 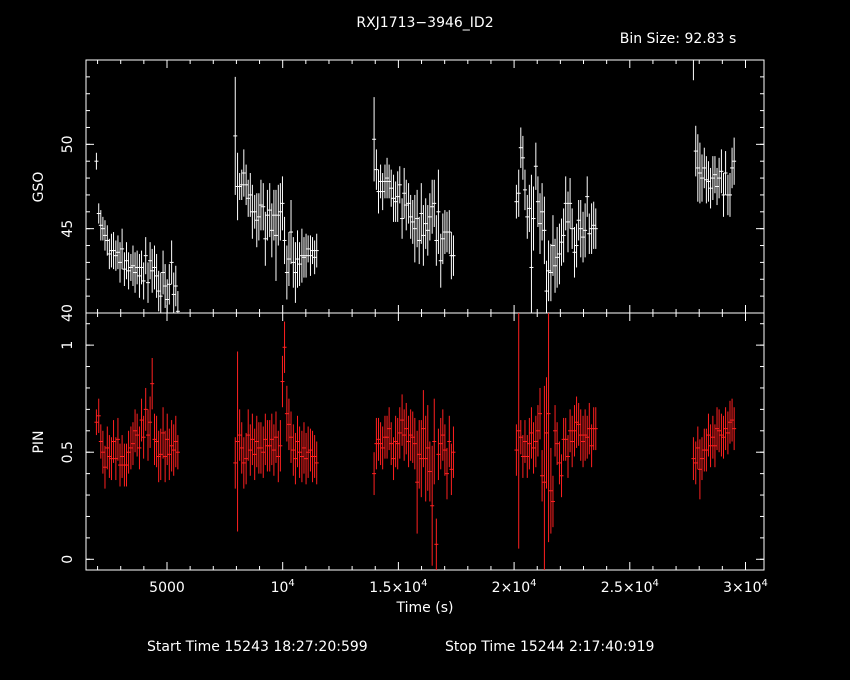 I want to click on gso-ytick-label: 50, so click(x=68, y=144).